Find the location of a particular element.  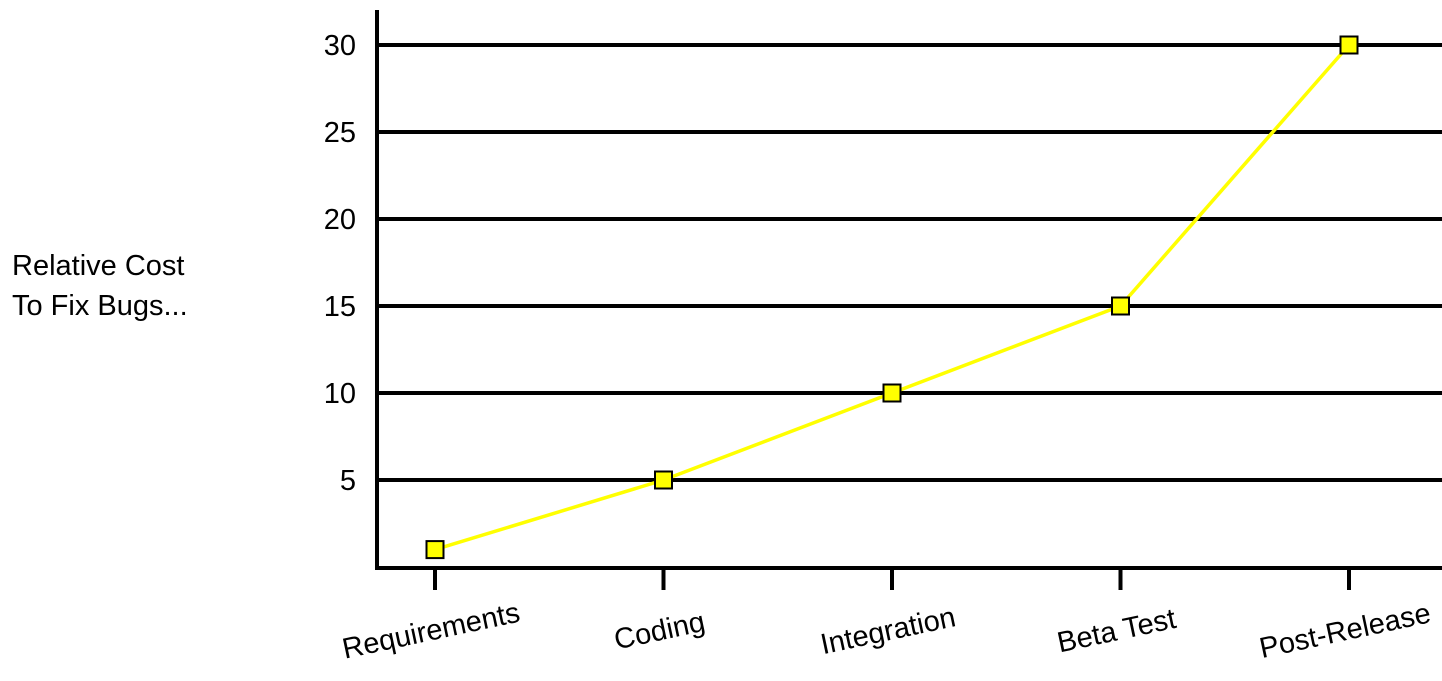

x-tick-label-integration: Integration is located at coordinates (888, 631).